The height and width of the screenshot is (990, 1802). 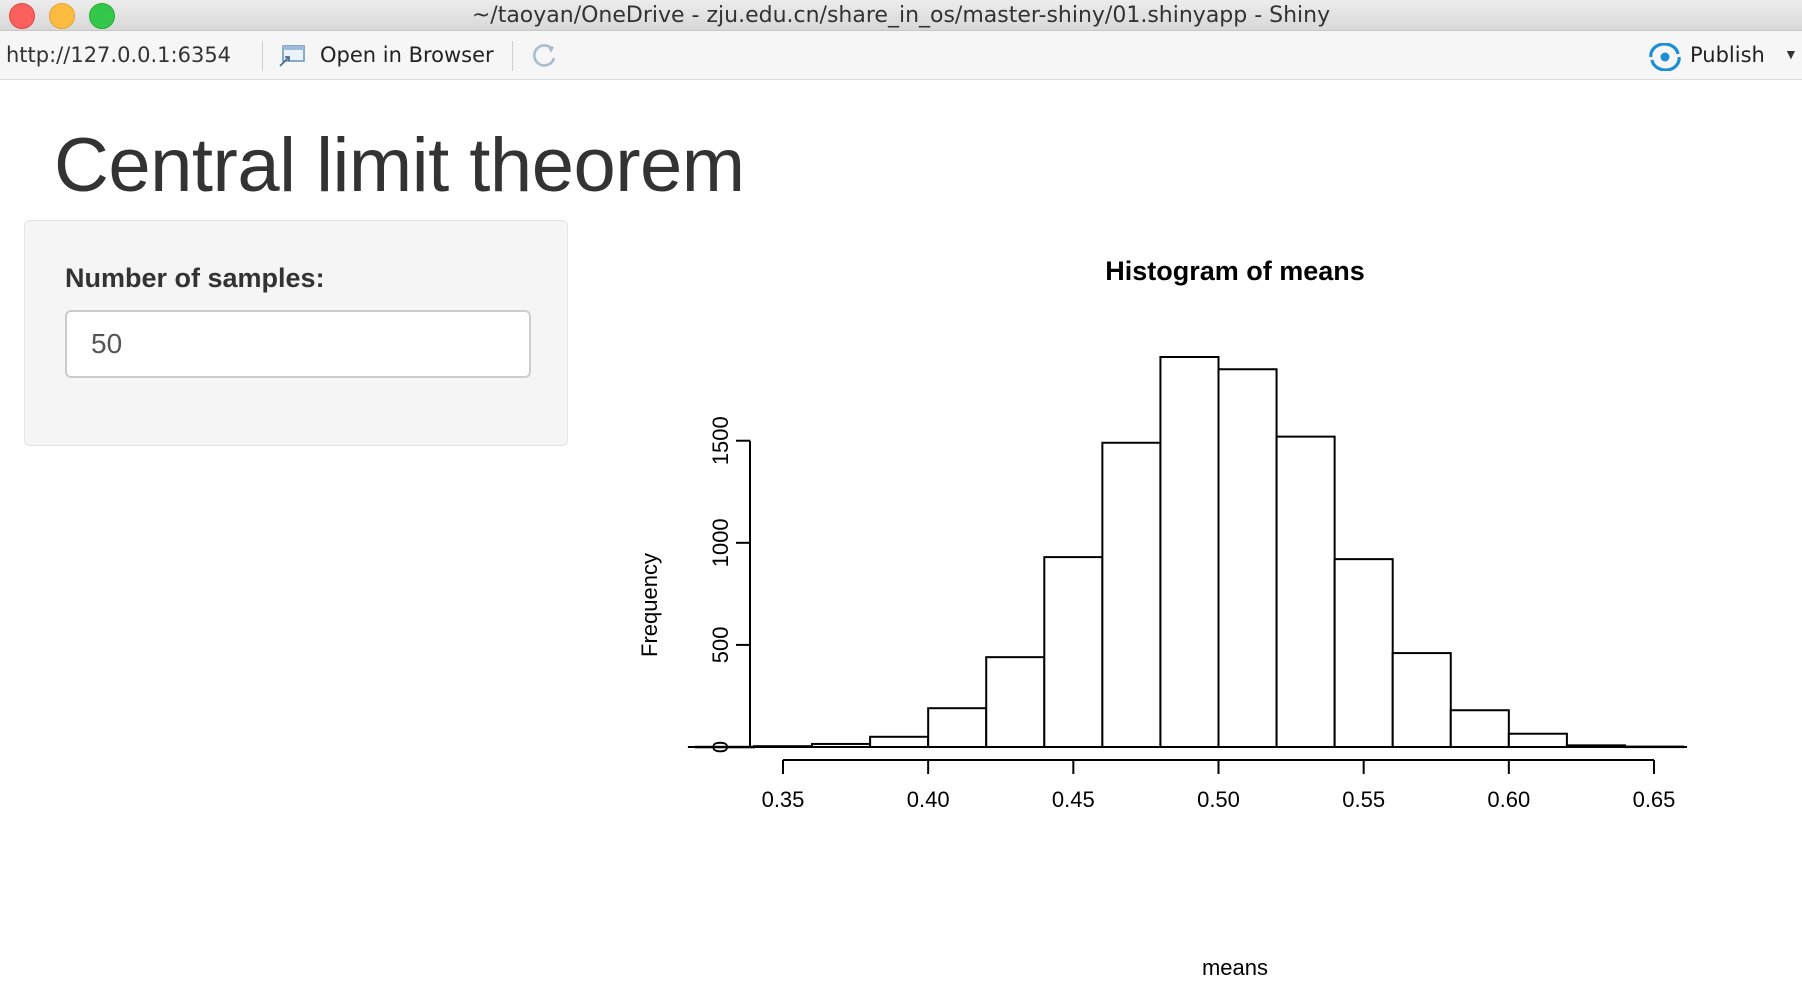 What do you see at coordinates (1665, 57) in the screenshot?
I see `publish-icon` at bounding box center [1665, 57].